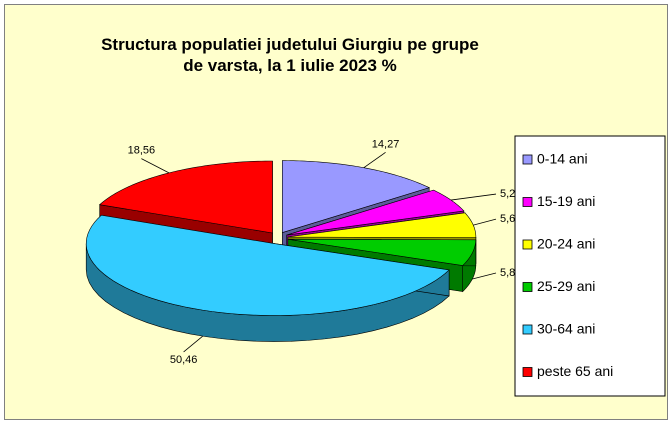  What do you see at coordinates (566, 244) in the screenshot?
I see `legend-label: 20-24 ani` at bounding box center [566, 244].